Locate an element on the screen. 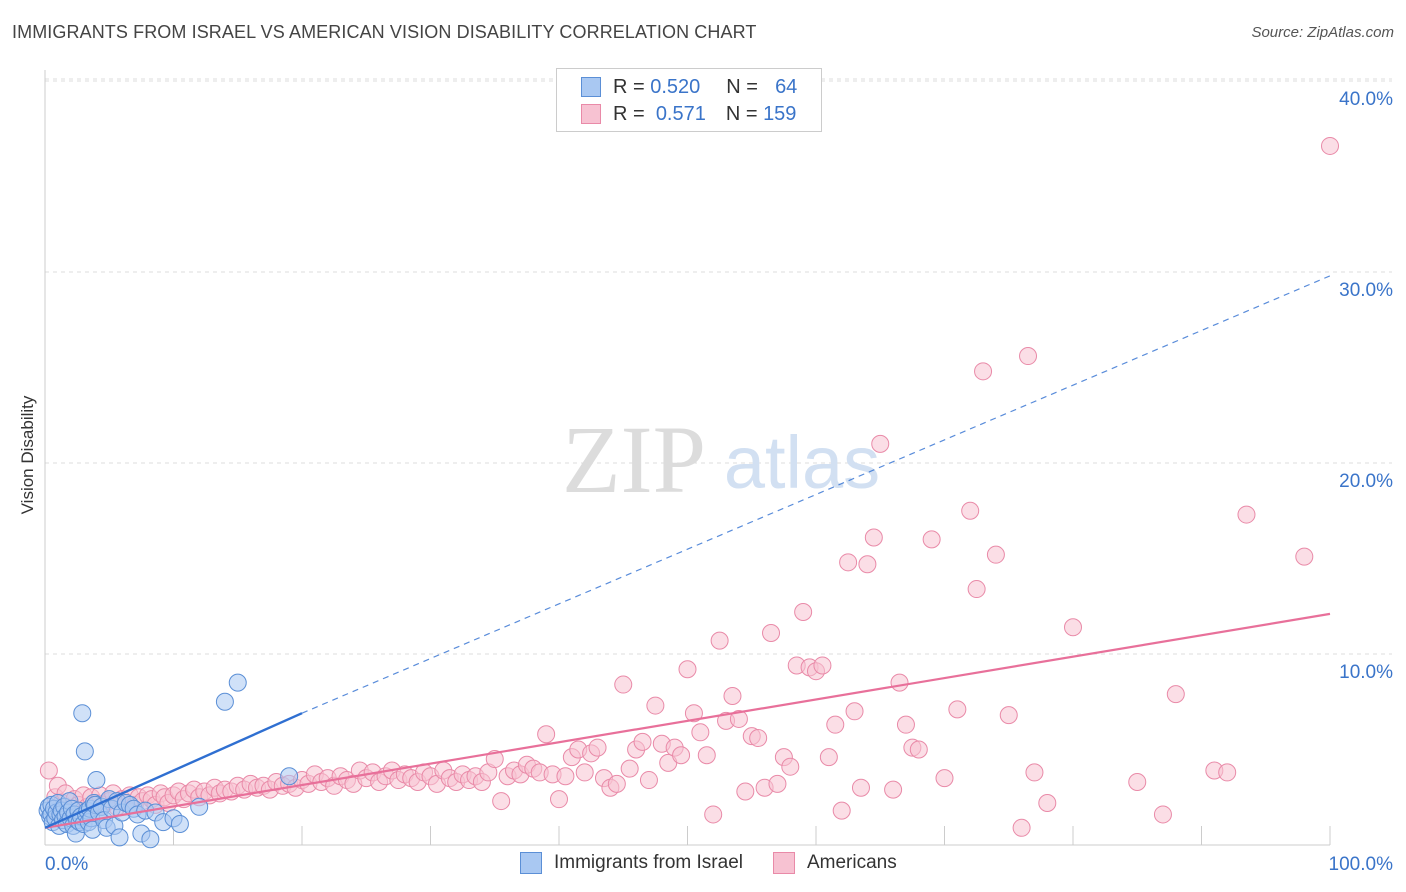 This screenshot has height=892, width=1406. legend-item-americans: Americans is located at coordinates (834, 863).